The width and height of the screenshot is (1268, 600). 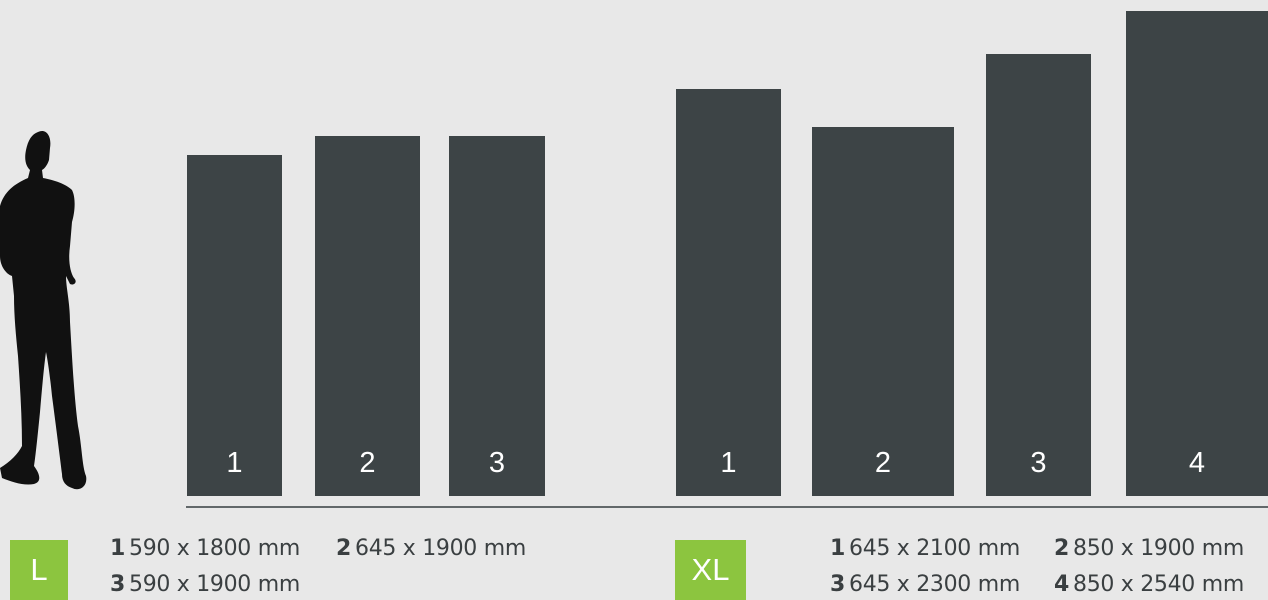 What do you see at coordinates (367, 316) in the screenshot?
I see `bar-l-2: 2` at bounding box center [367, 316].